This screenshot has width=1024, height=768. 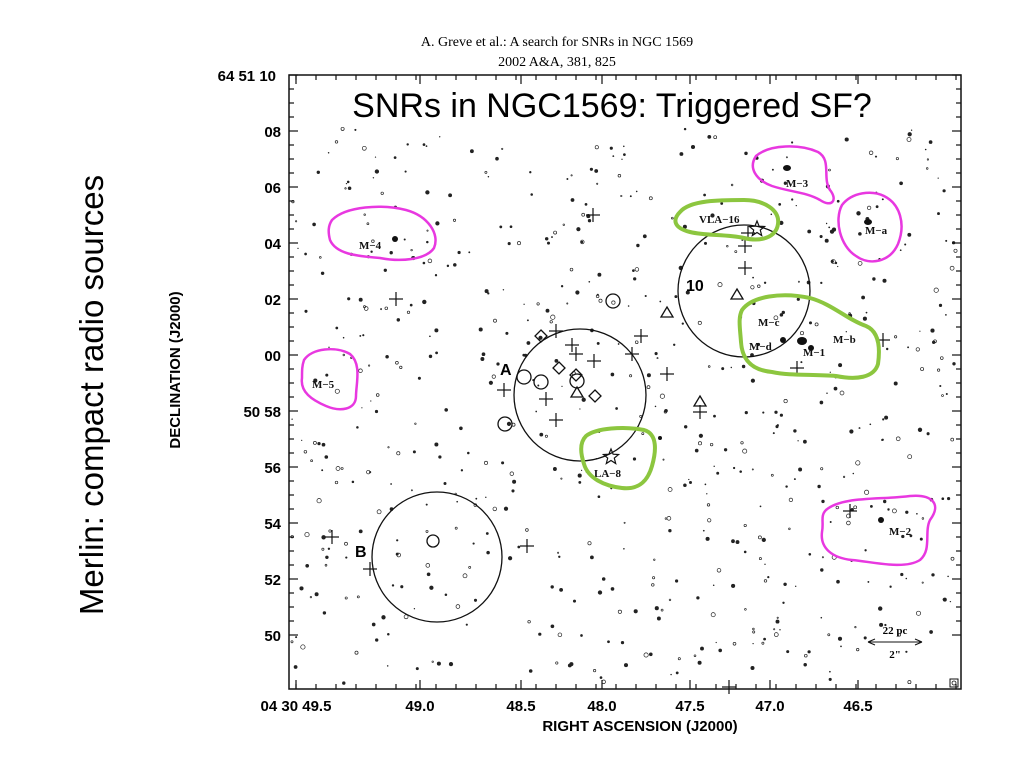 What do you see at coordinates (272, 468) in the screenshot?
I see `y-tick-label: 56` at bounding box center [272, 468].